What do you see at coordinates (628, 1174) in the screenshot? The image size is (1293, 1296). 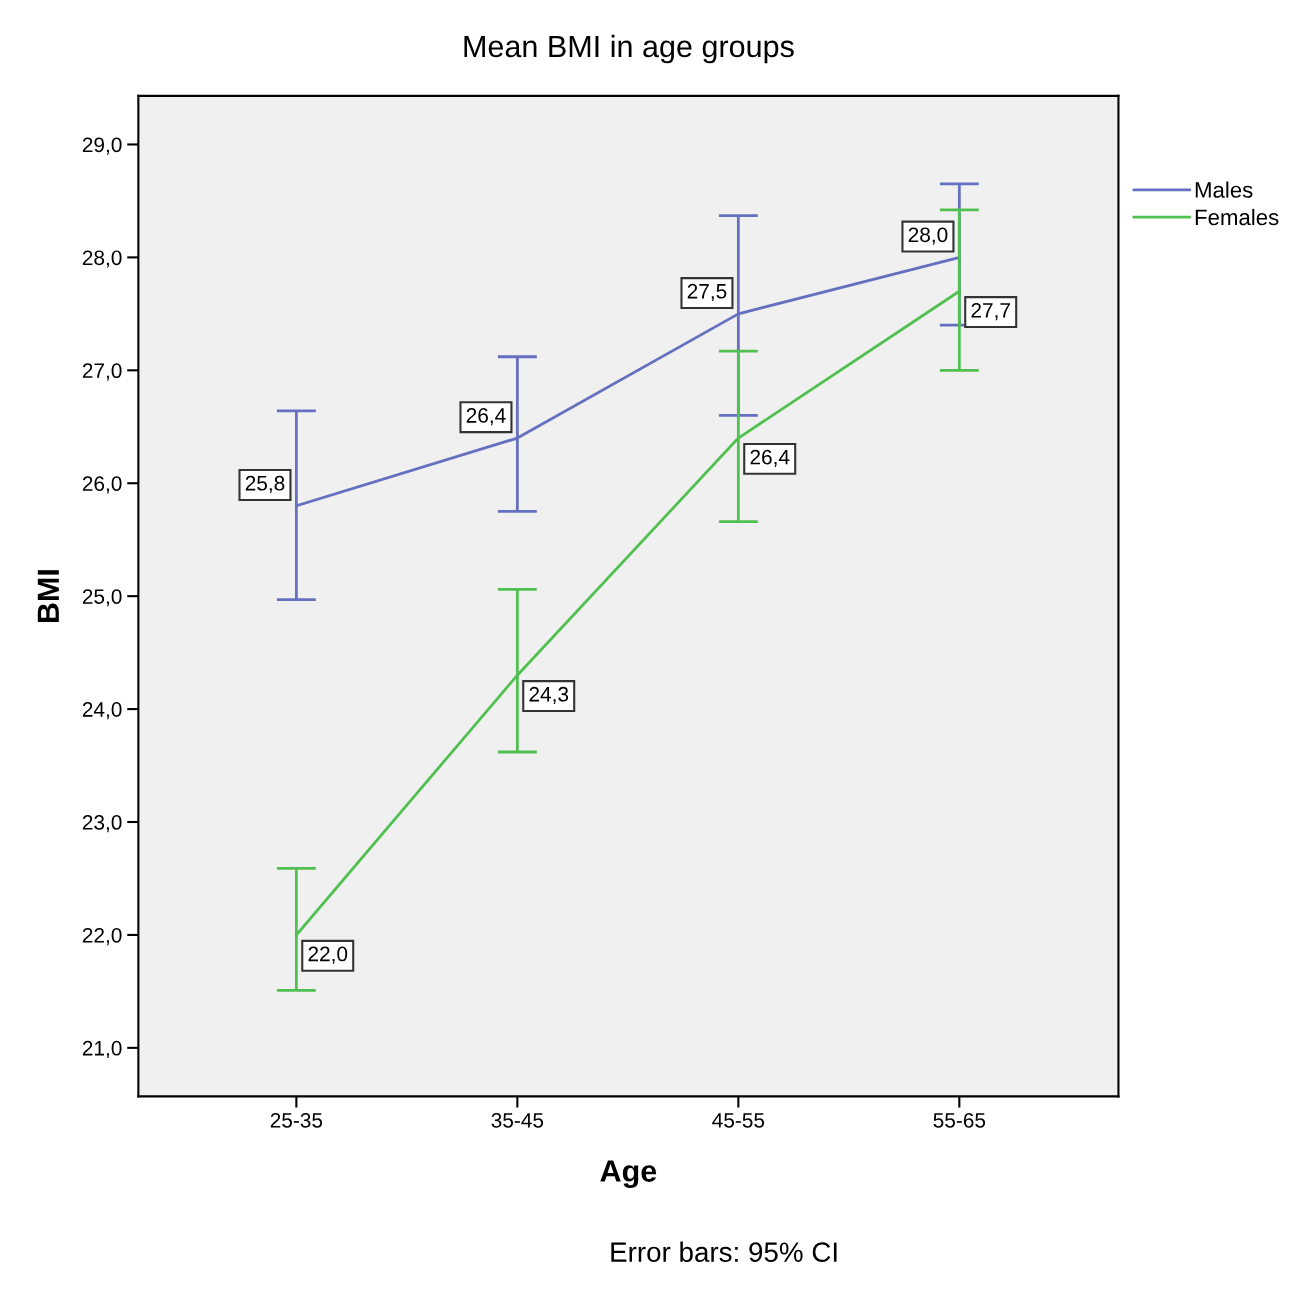 I see `x-axis-title: Age` at bounding box center [628, 1174].